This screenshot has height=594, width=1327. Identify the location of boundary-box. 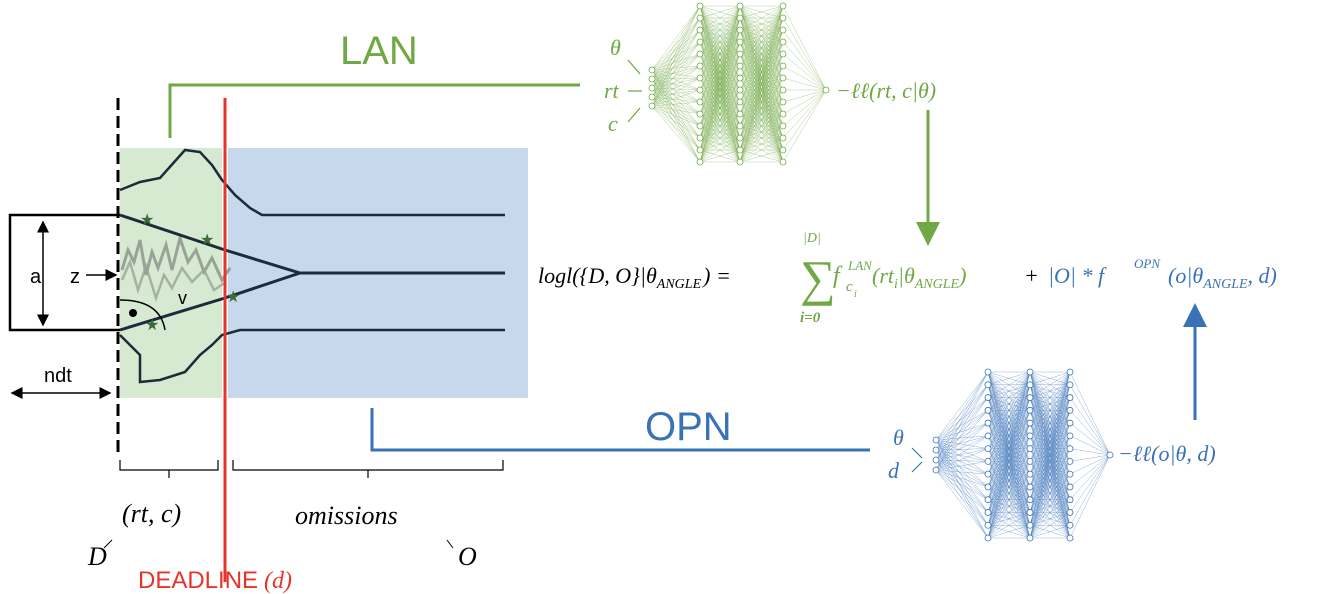
(64, 272).